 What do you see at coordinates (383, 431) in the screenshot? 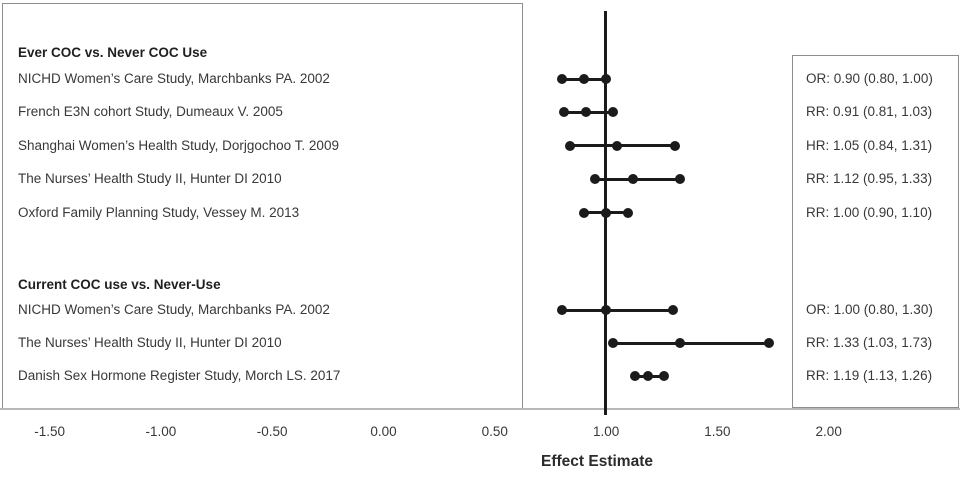
I see `x-tick-label: 0.00` at bounding box center [383, 431].